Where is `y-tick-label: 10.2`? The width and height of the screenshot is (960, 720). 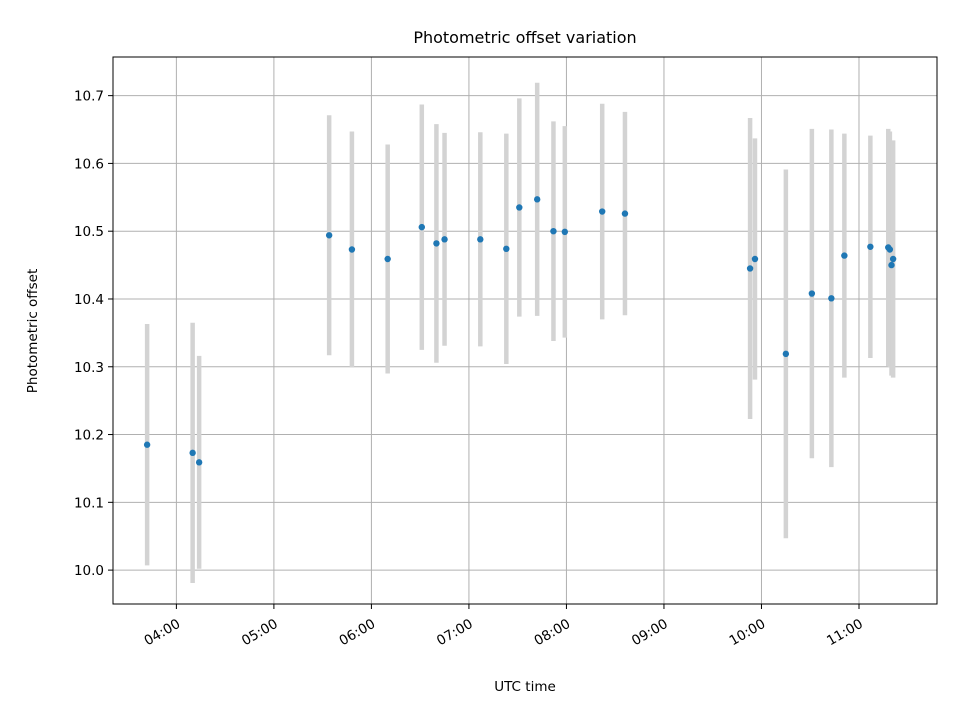
y-tick-label: 10.2 is located at coordinates (89, 436).